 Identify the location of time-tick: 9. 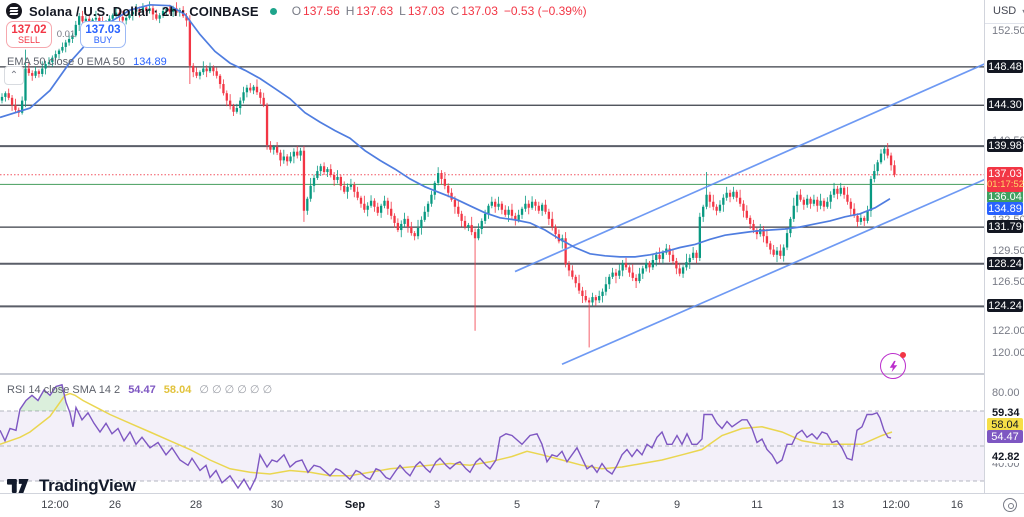
(677, 505).